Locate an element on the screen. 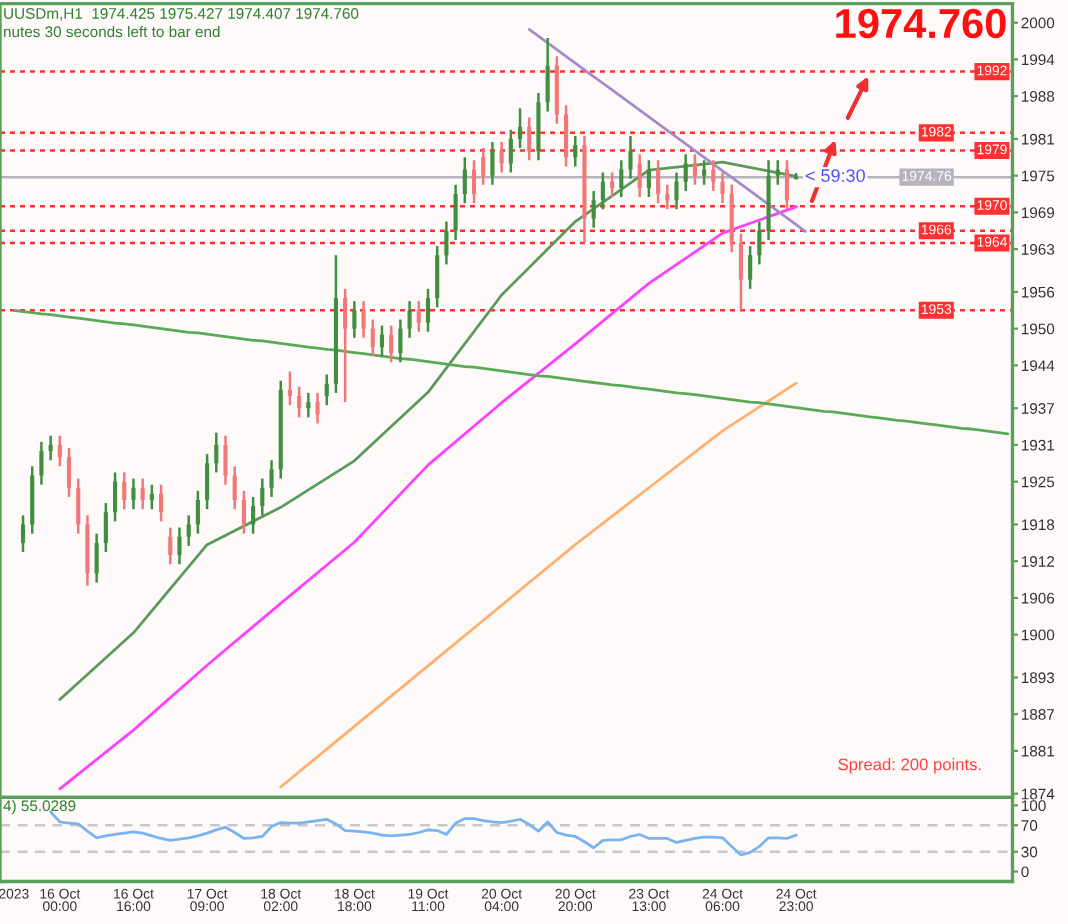  annotation: < 59:30 is located at coordinates (835, 175).